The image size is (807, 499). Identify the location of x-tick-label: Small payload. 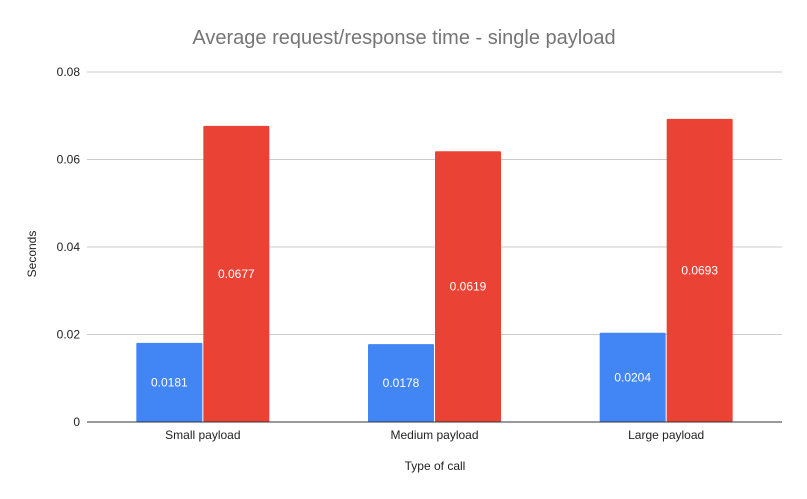
(202, 435).